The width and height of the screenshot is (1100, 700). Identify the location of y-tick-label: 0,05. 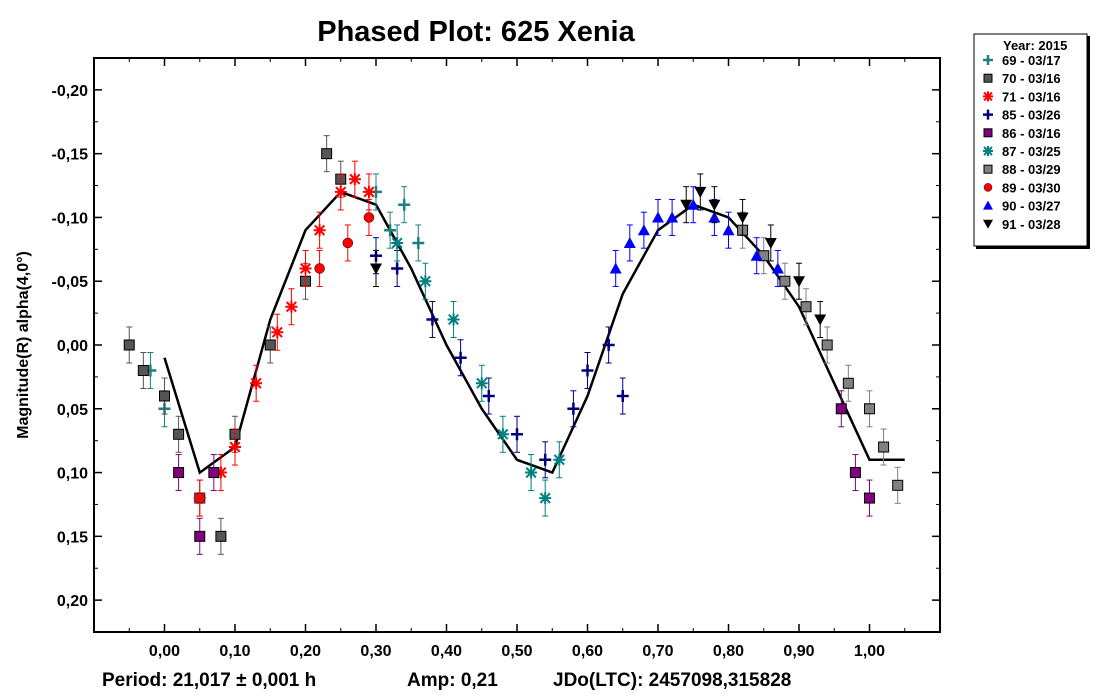
(72, 410).